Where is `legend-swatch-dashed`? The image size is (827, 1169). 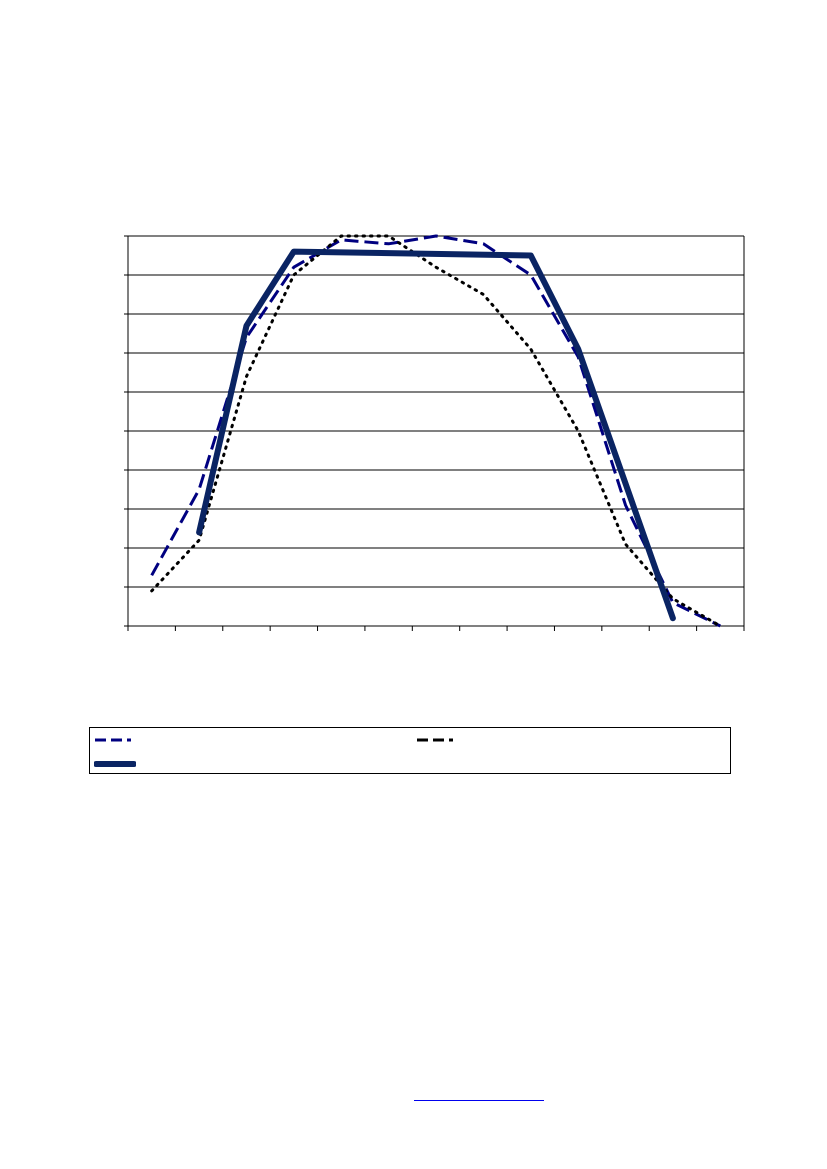
legend-swatch-dashed is located at coordinates (113, 740).